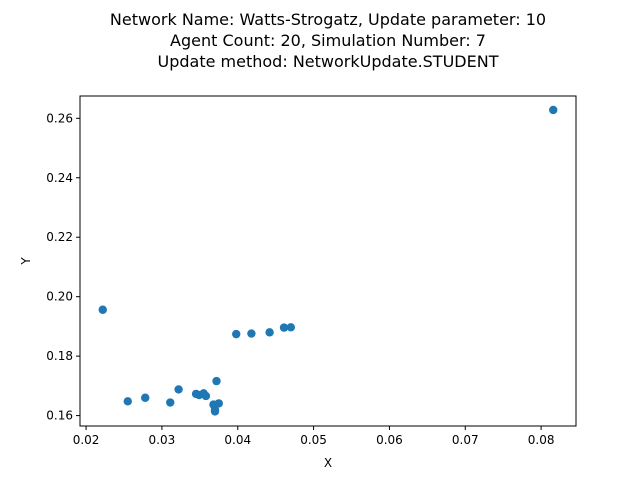  What do you see at coordinates (162, 440) in the screenshot?
I see `x-tick-label: 0.03` at bounding box center [162, 440].